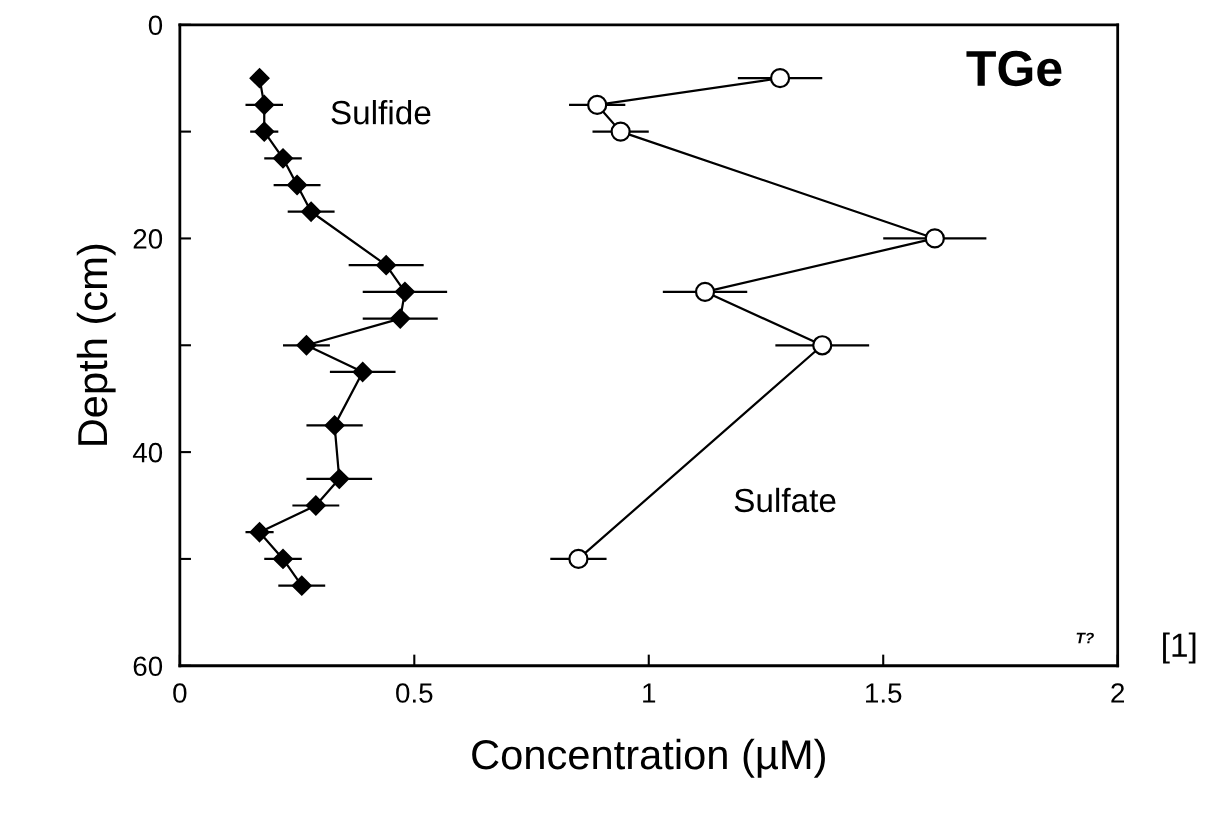 Image resolution: width=1207 pixels, height=826 pixels. Describe the element at coordinates (884, 693) in the screenshot. I see `x-tick-label: 1.5` at that location.